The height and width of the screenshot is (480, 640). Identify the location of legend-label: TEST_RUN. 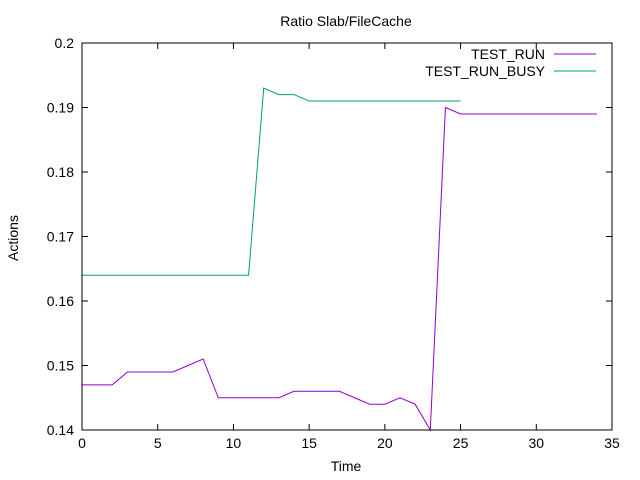
(508, 54).